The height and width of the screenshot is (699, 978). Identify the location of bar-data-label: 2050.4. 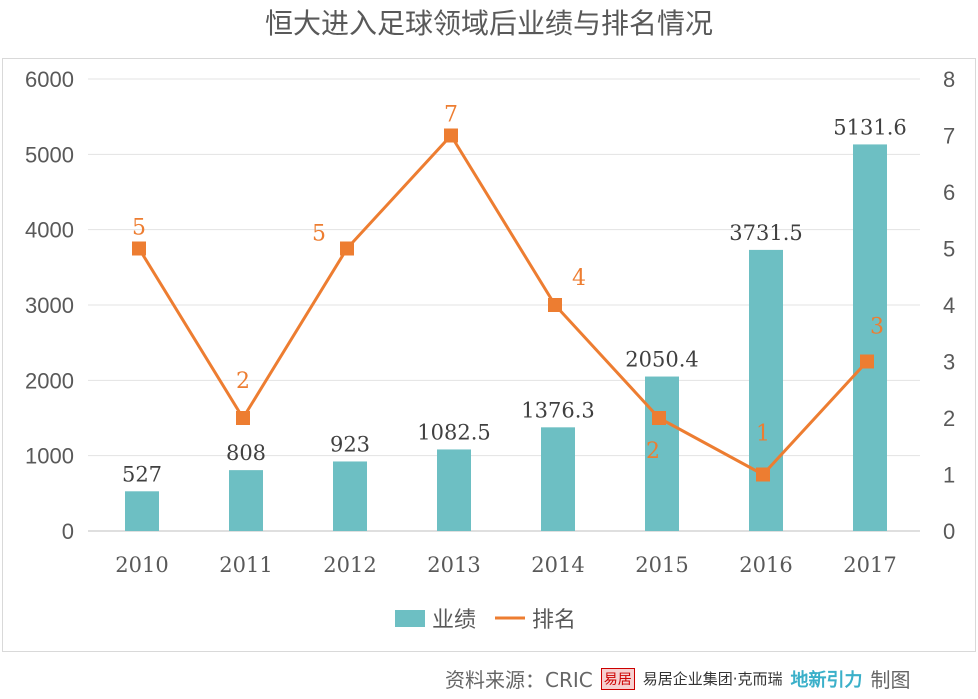
(661, 360).